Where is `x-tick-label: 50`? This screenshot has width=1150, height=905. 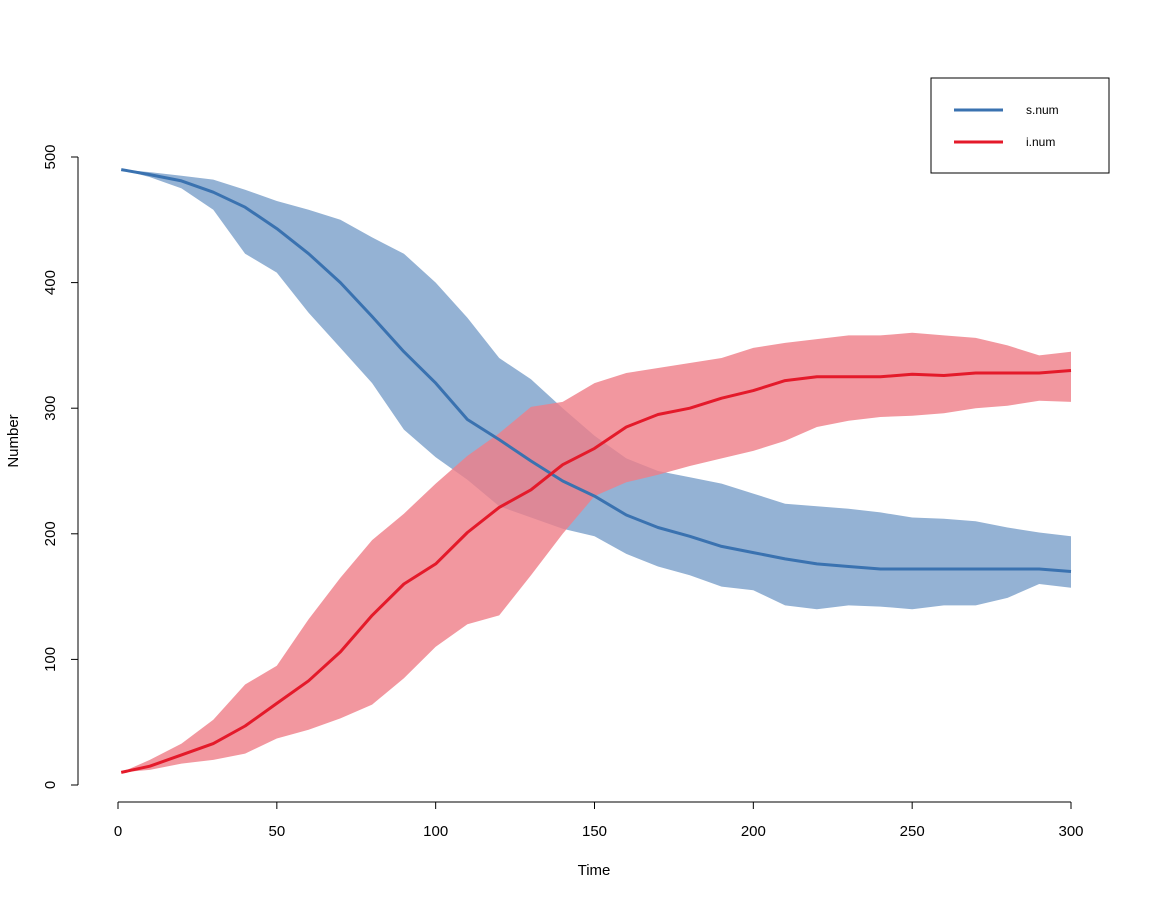 x-tick-label: 50 is located at coordinates (276, 831).